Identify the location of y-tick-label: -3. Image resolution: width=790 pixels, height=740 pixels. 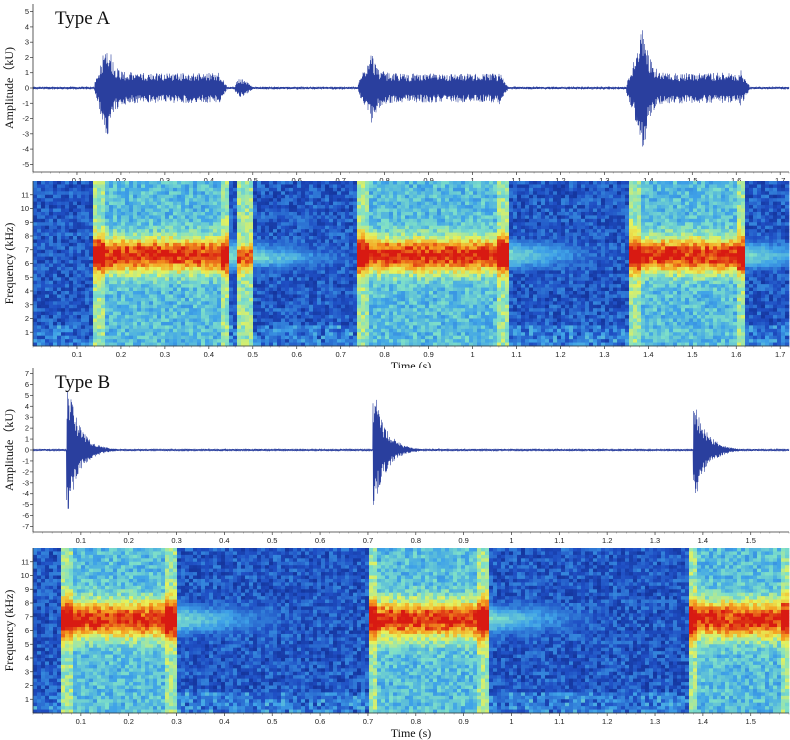
(25, 133).